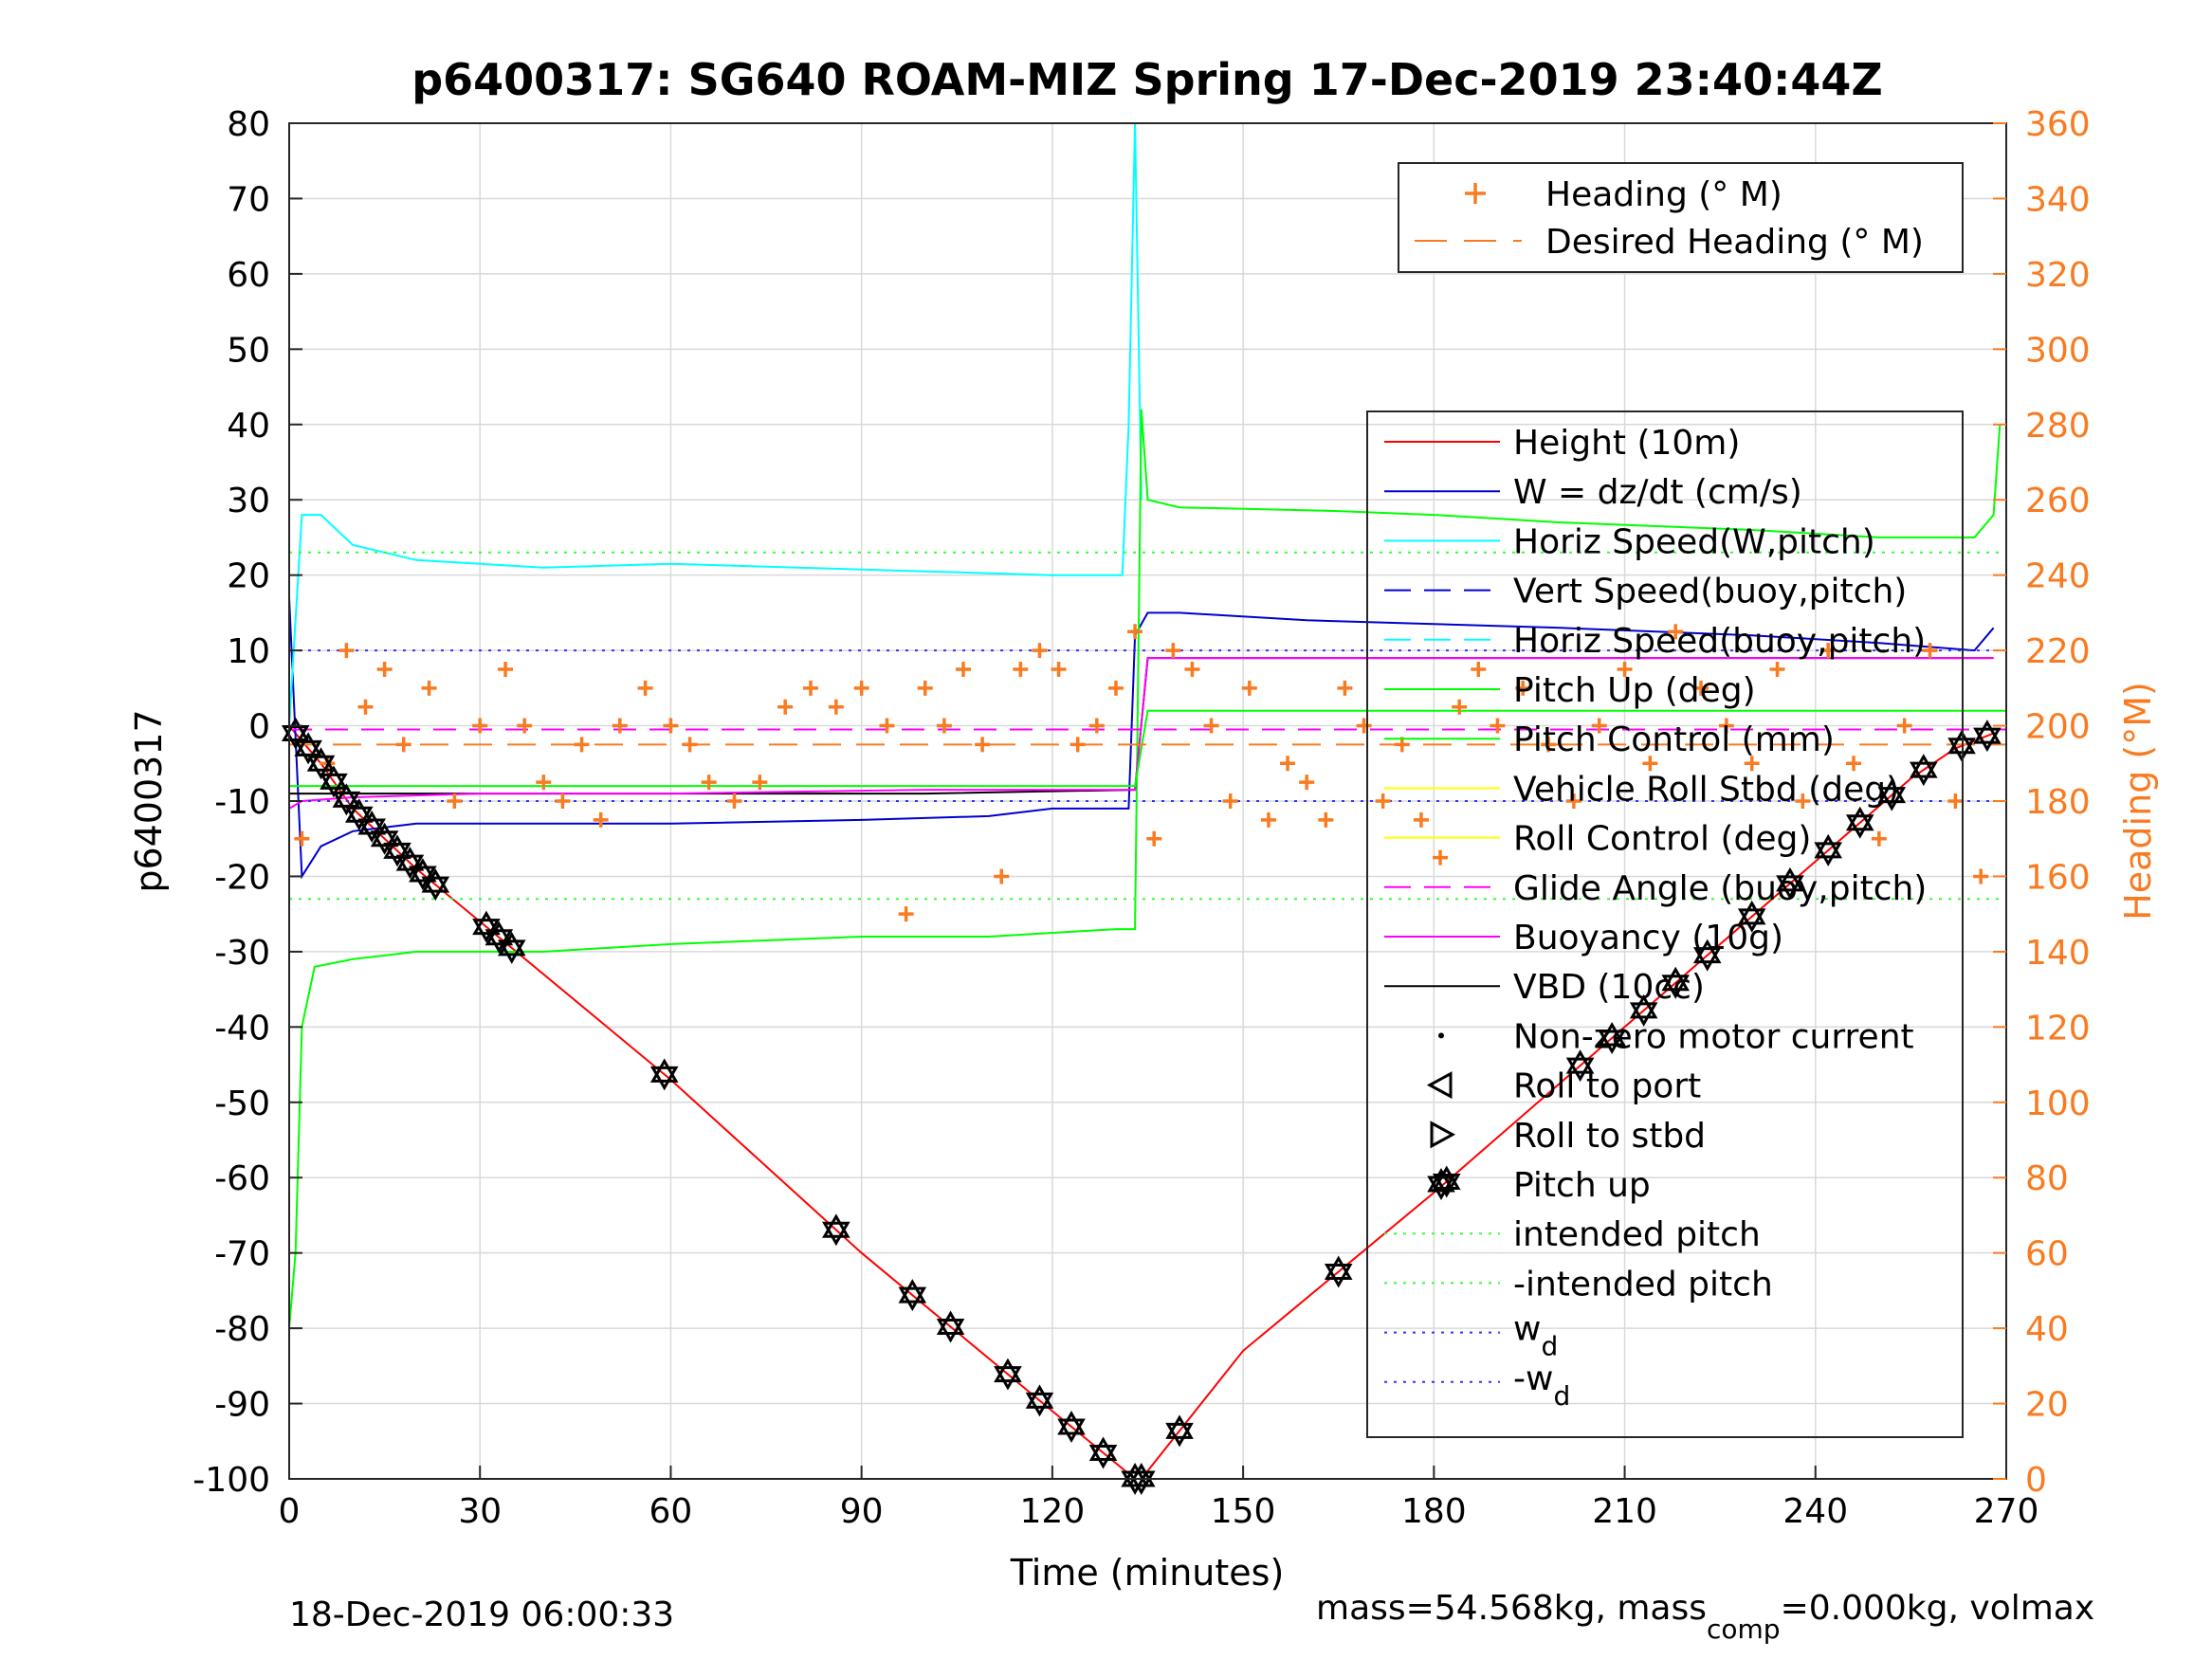 Image resolution: width=2212 pixels, height=1659 pixels. What do you see at coordinates (1637, 1234) in the screenshot?
I see `legend-label-intended-pitch: intended pitch` at bounding box center [1637, 1234].